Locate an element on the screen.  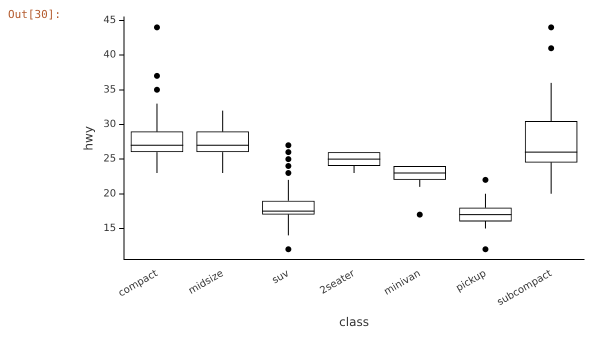
y-tick-label: 25 is located at coordinates (109, 159).